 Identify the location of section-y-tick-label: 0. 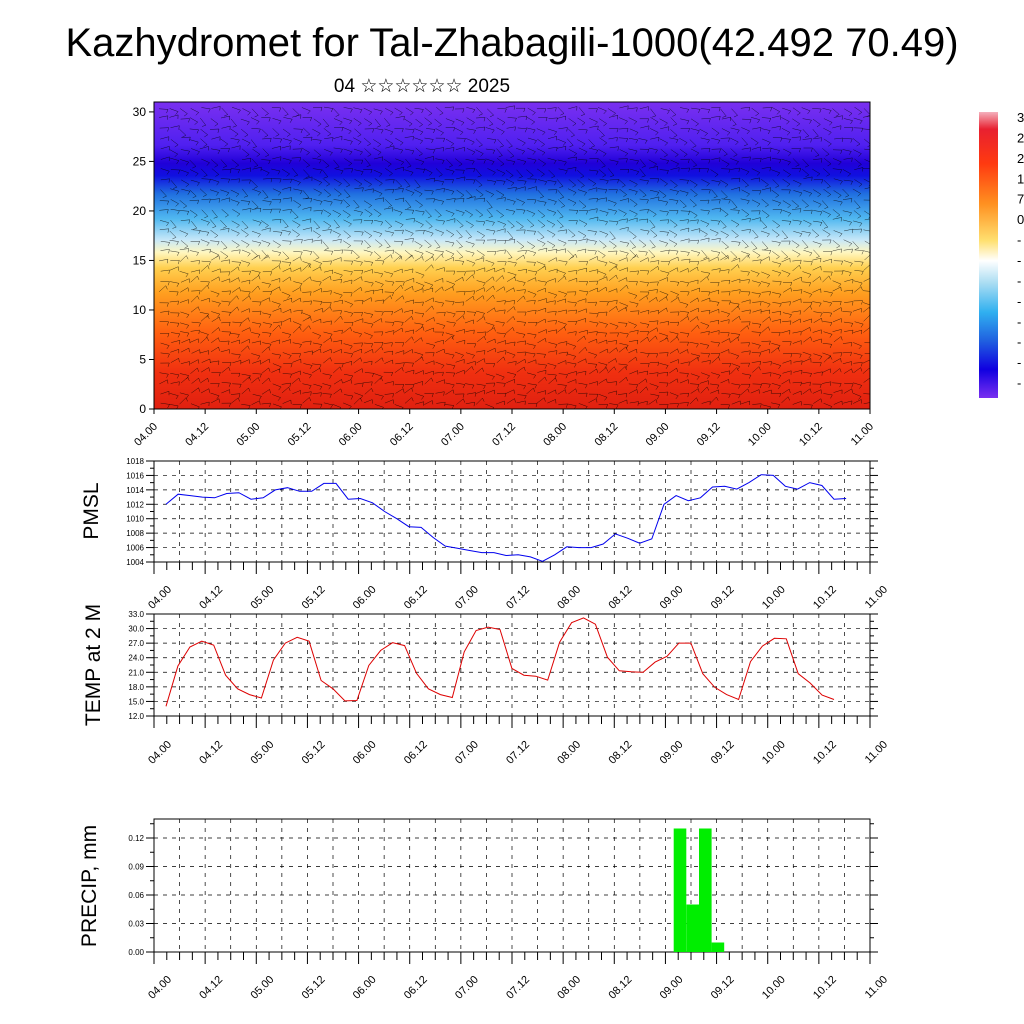
(142, 409).